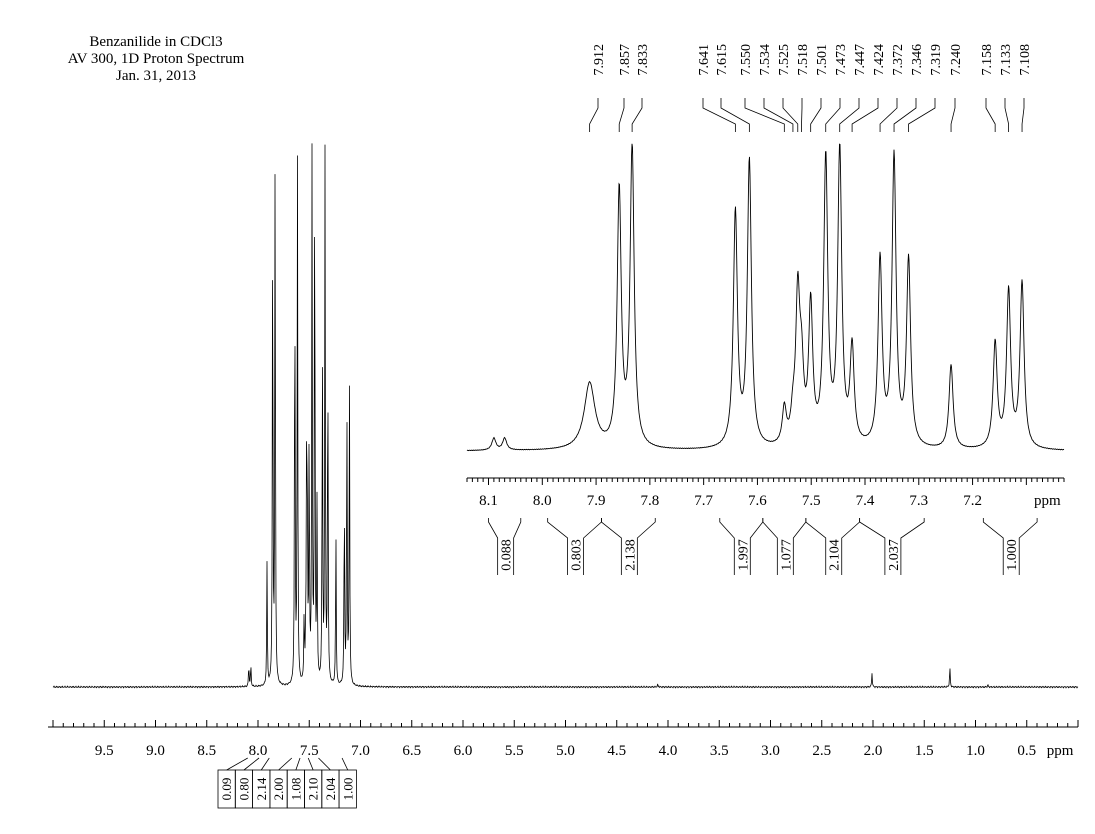  Describe the element at coordinates (542, 501) in the screenshot. I see `inset-x-tick-label: 8.0` at that location.